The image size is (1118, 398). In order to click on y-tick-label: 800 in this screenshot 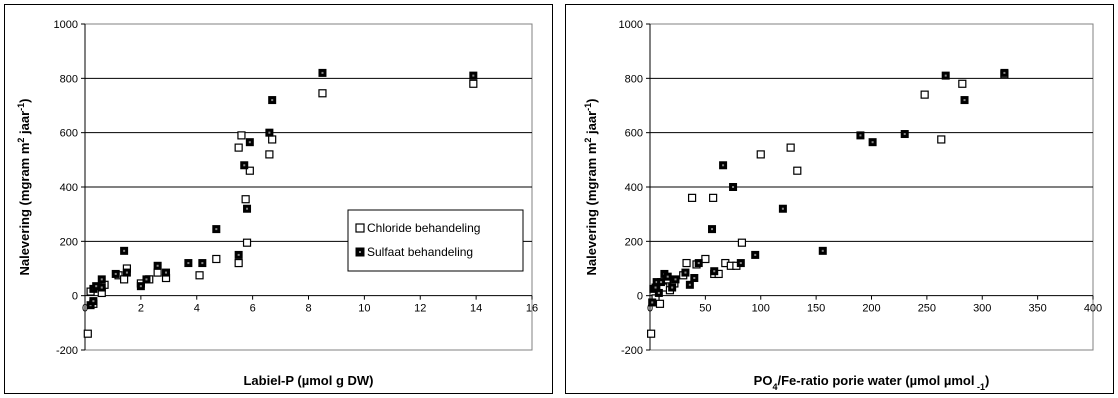, I will do `click(634, 79)`.